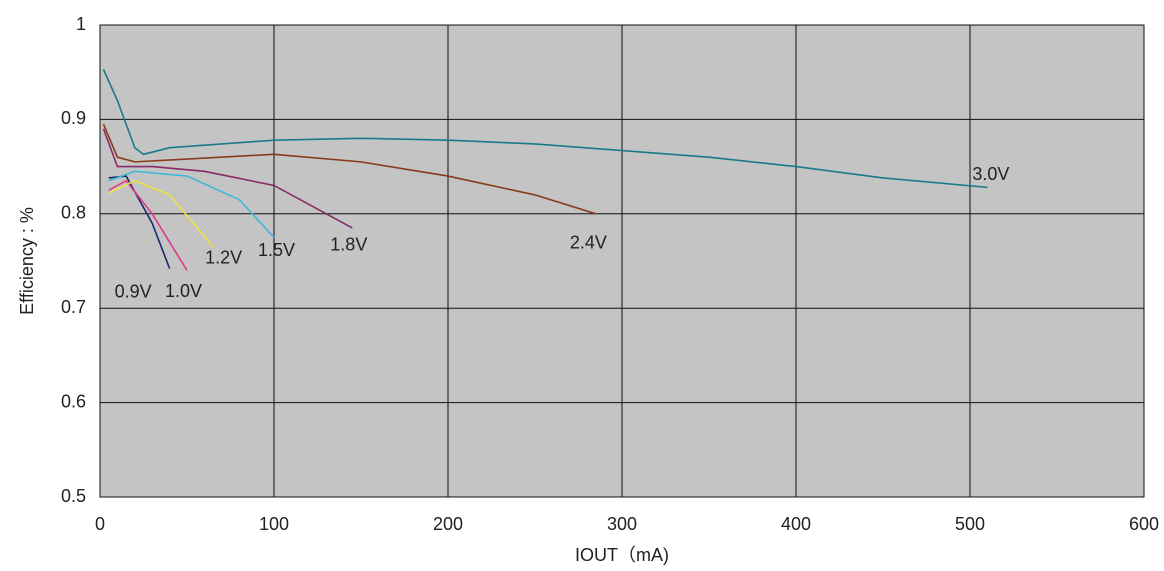  What do you see at coordinates (73, 307) in the screenshot?
I see `y-tick-label: 0.7` at bounding box center [73, 307].